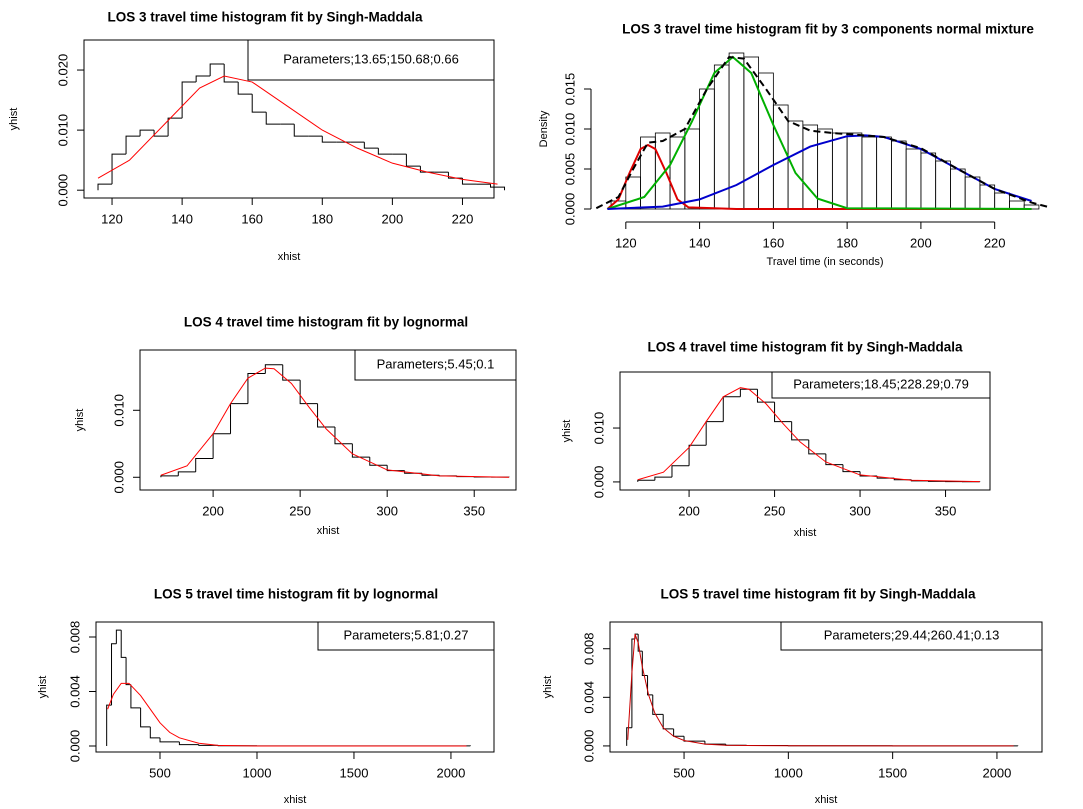 The height and width of the screenshot is (809, 1083). I want to click on y-tick-label: 0.015, so click(569, 89).